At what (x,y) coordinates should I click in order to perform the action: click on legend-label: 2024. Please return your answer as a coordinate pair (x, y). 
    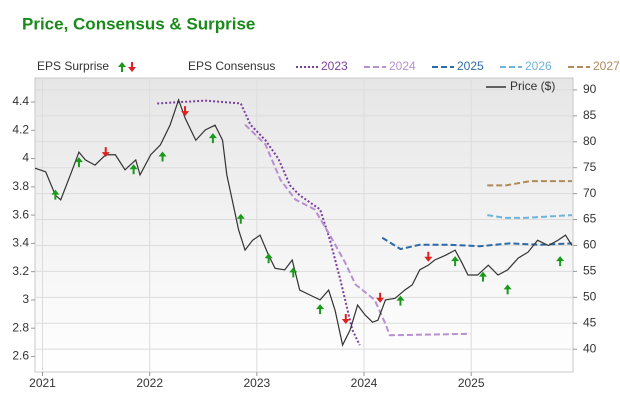
    Looking at the image, I should click on (402, 66).